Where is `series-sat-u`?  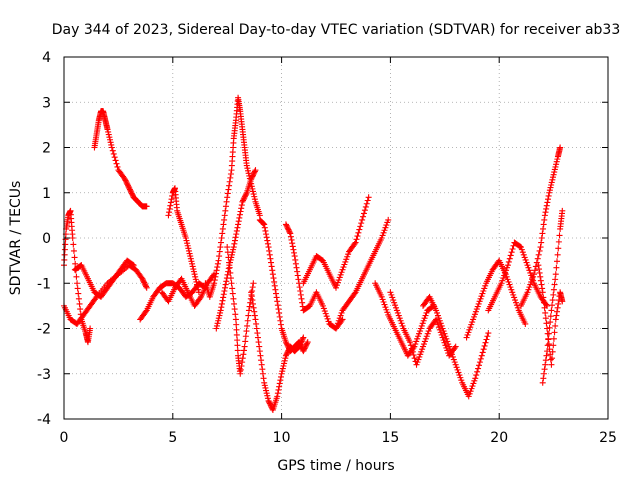
series-sat-u is located at coordinates (540, 226).